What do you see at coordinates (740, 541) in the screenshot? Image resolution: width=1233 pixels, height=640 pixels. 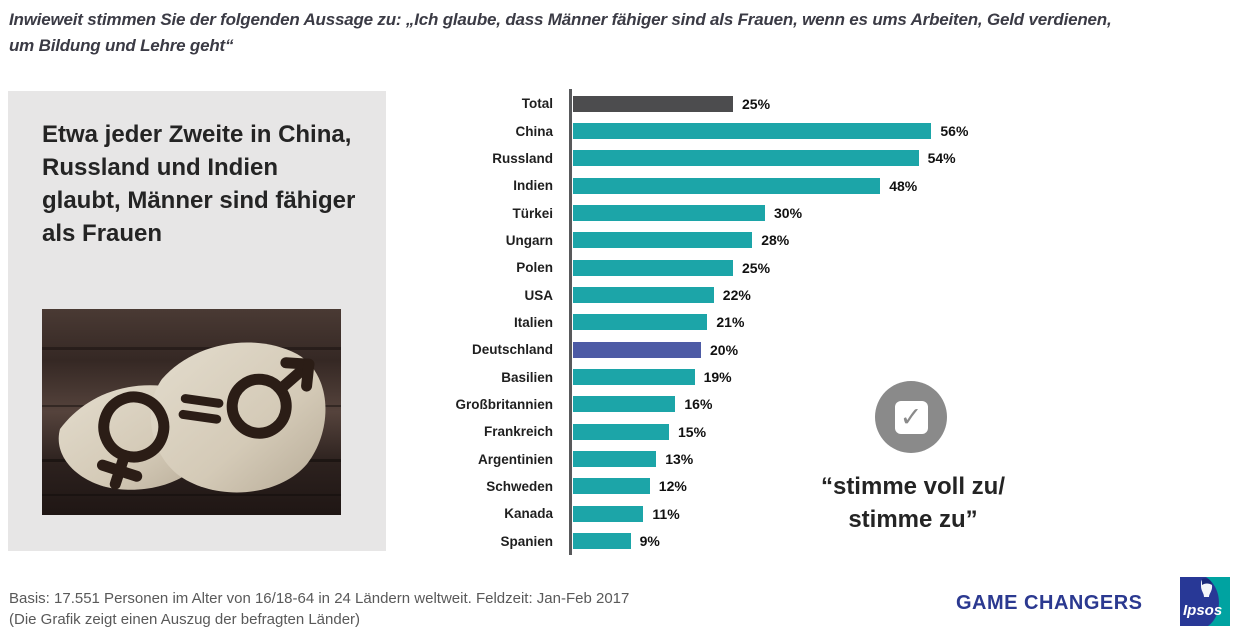 I see `chart-row: Spanien 9%` at bounding box center [740, 541].